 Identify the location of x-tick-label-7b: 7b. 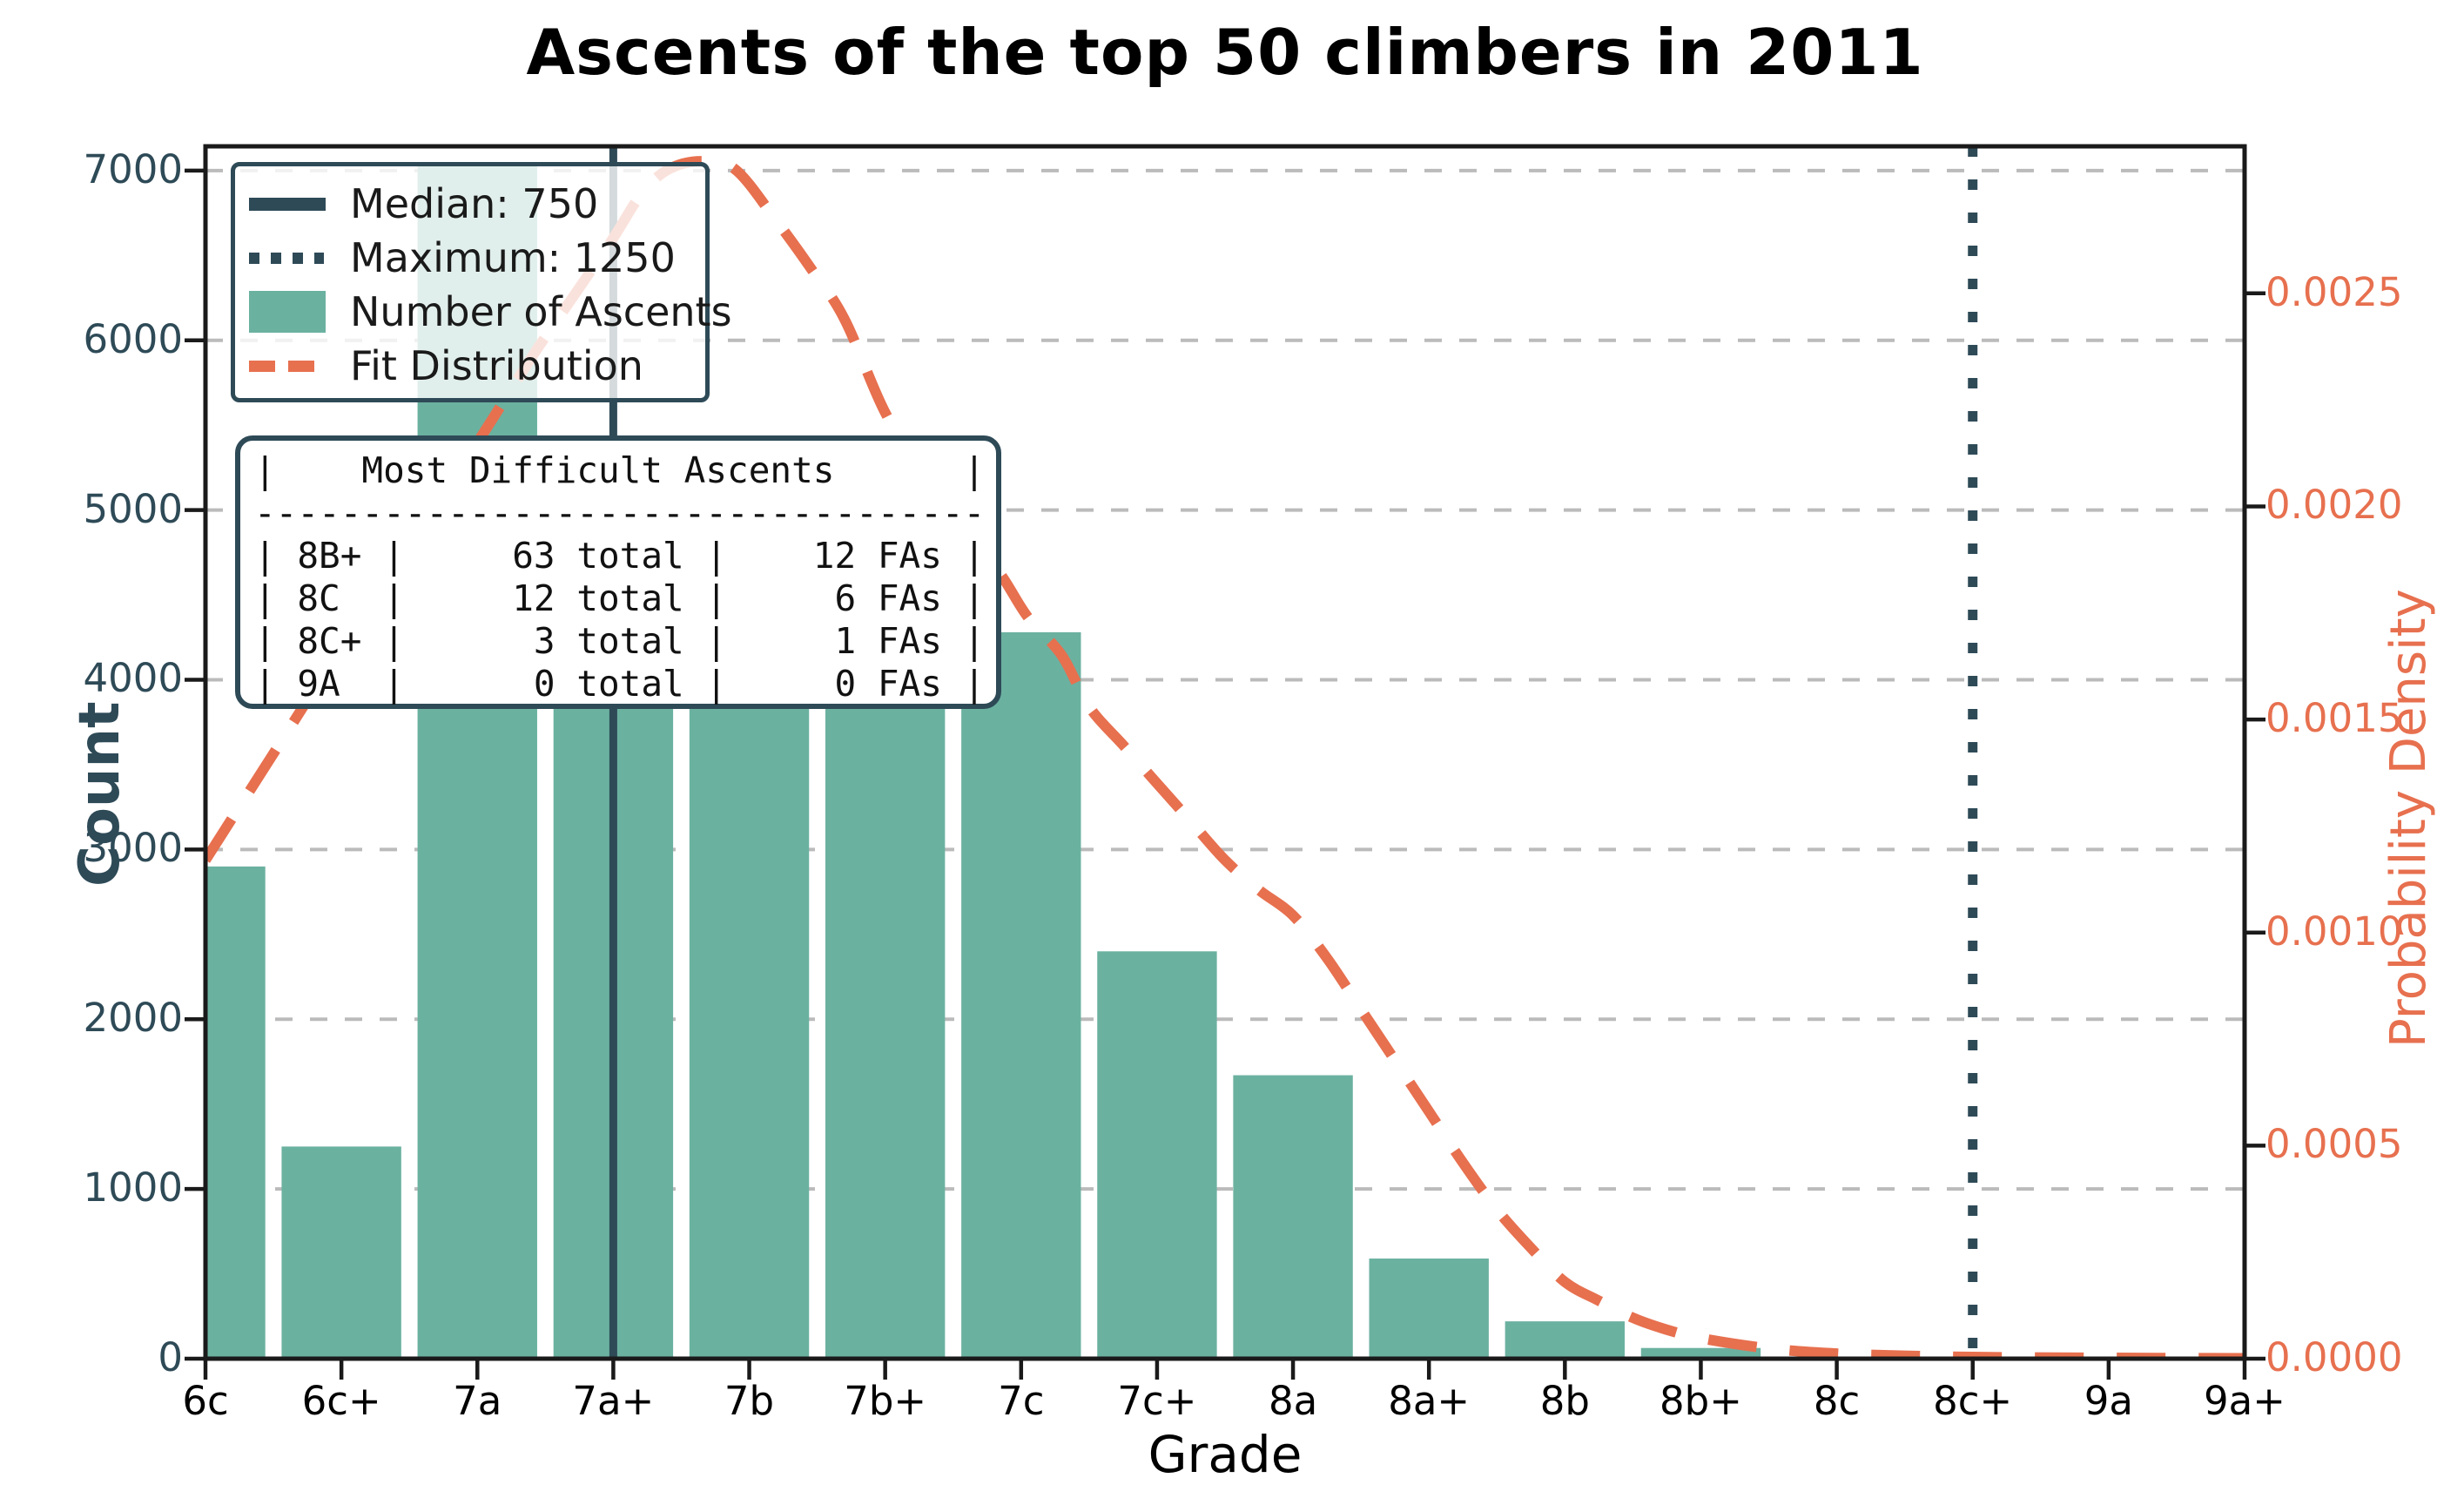
(750, 1401).